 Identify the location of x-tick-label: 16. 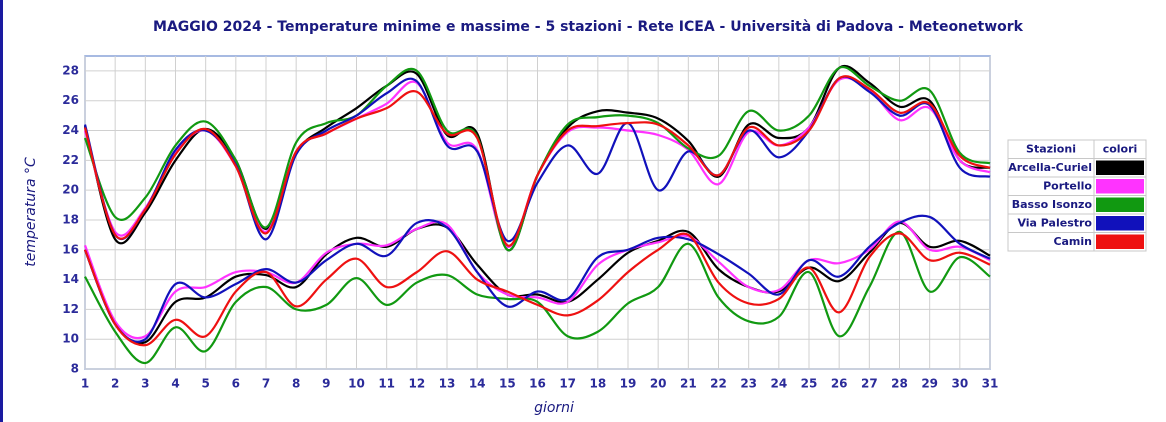
(537, 384).